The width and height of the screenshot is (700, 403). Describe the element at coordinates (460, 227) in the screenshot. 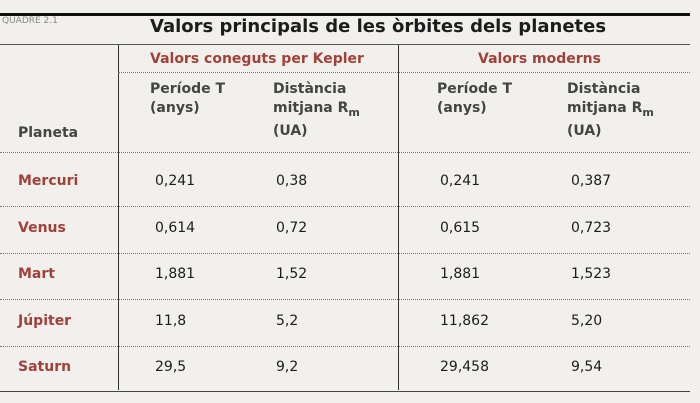

I see `cell: 0,615` at that location.